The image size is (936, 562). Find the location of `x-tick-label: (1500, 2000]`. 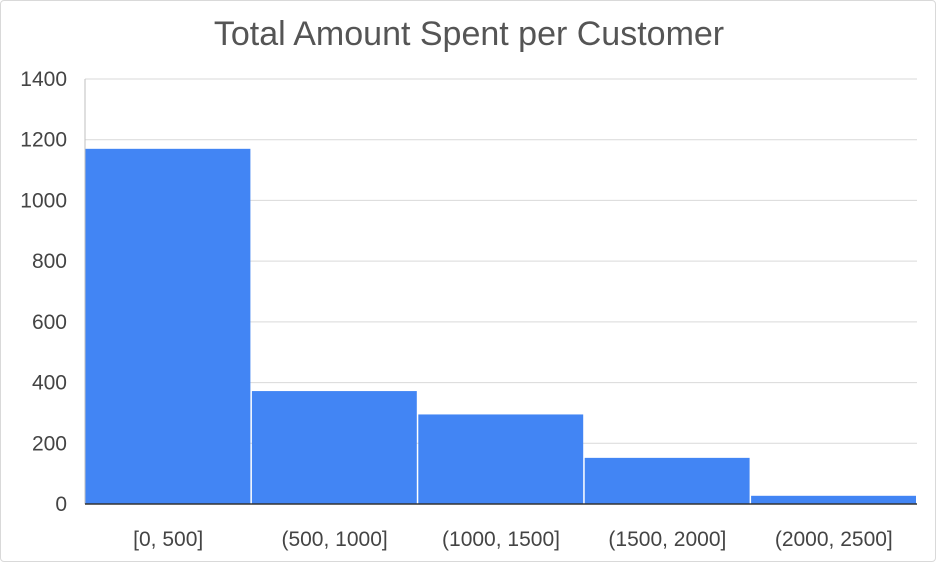

x-tick-label: (1500, 2000] is located at coordinates (667, 539).